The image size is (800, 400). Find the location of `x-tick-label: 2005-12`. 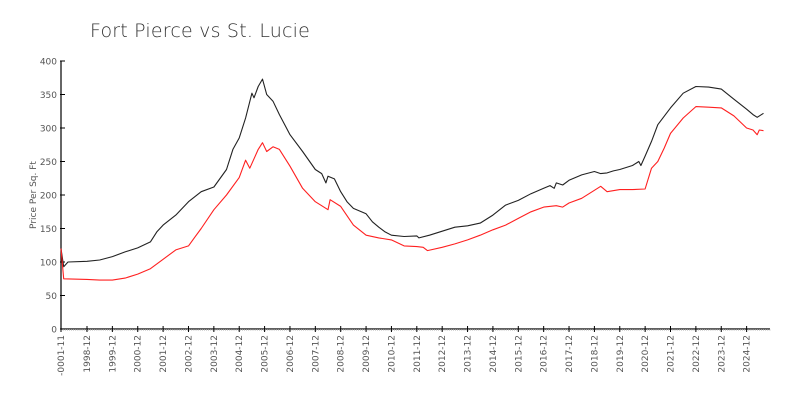

x-tick-label: 2005-12 is located at coordinates (266, 354).